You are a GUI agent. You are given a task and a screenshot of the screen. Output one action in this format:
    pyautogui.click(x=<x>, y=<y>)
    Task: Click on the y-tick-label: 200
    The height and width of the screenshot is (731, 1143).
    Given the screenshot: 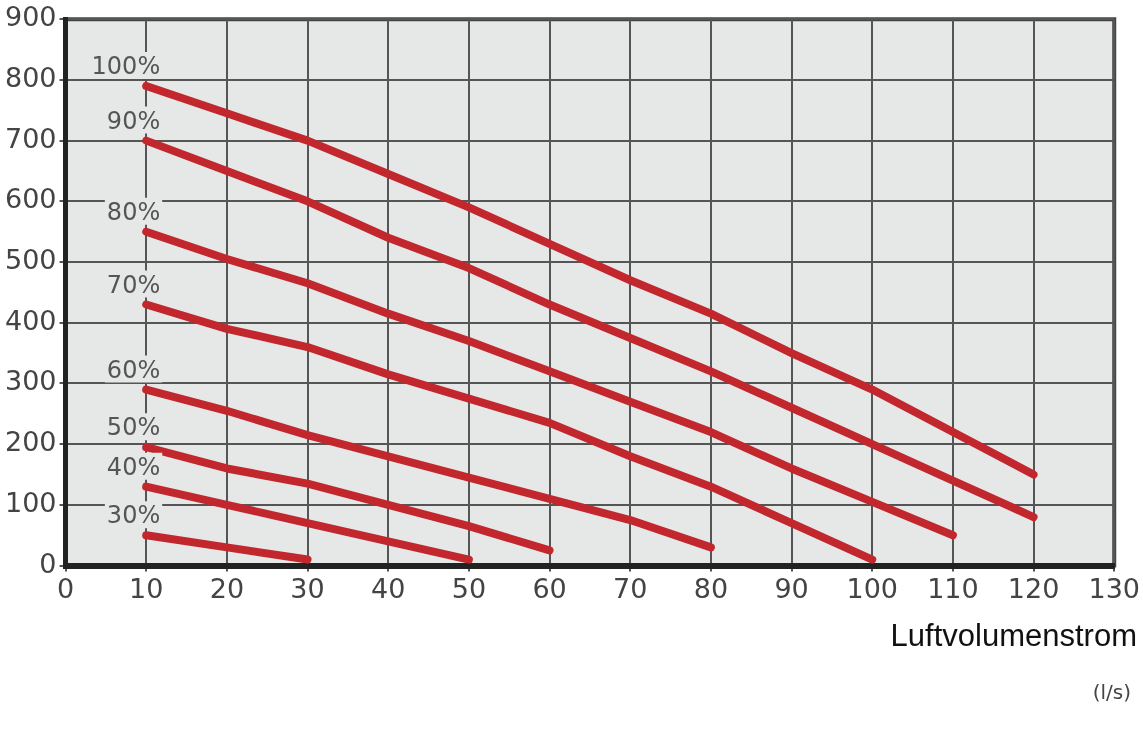 What is the action you would take?
    pyautogui.click(x=30, y=442)
    